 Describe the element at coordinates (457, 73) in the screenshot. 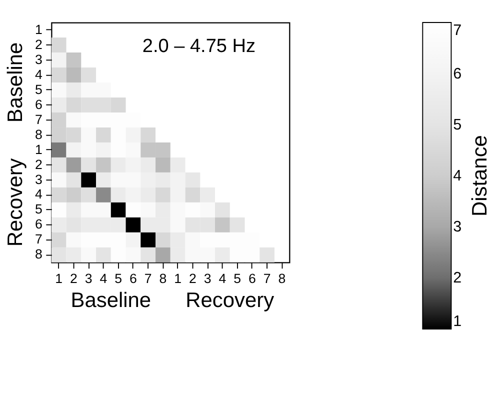

I see `color-bar-label: 6` at that location.